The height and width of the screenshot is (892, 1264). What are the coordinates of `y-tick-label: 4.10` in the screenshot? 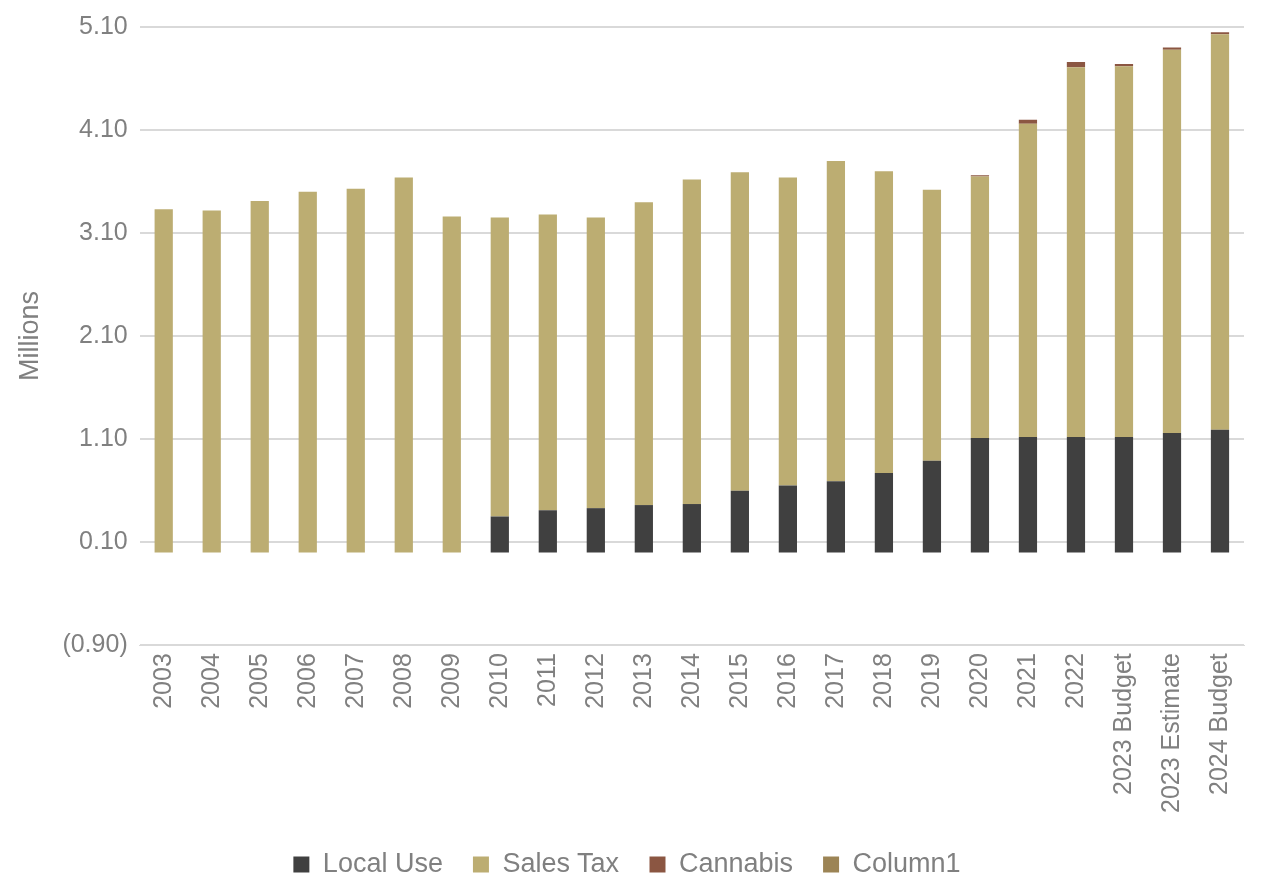 It's located at (103, 127).